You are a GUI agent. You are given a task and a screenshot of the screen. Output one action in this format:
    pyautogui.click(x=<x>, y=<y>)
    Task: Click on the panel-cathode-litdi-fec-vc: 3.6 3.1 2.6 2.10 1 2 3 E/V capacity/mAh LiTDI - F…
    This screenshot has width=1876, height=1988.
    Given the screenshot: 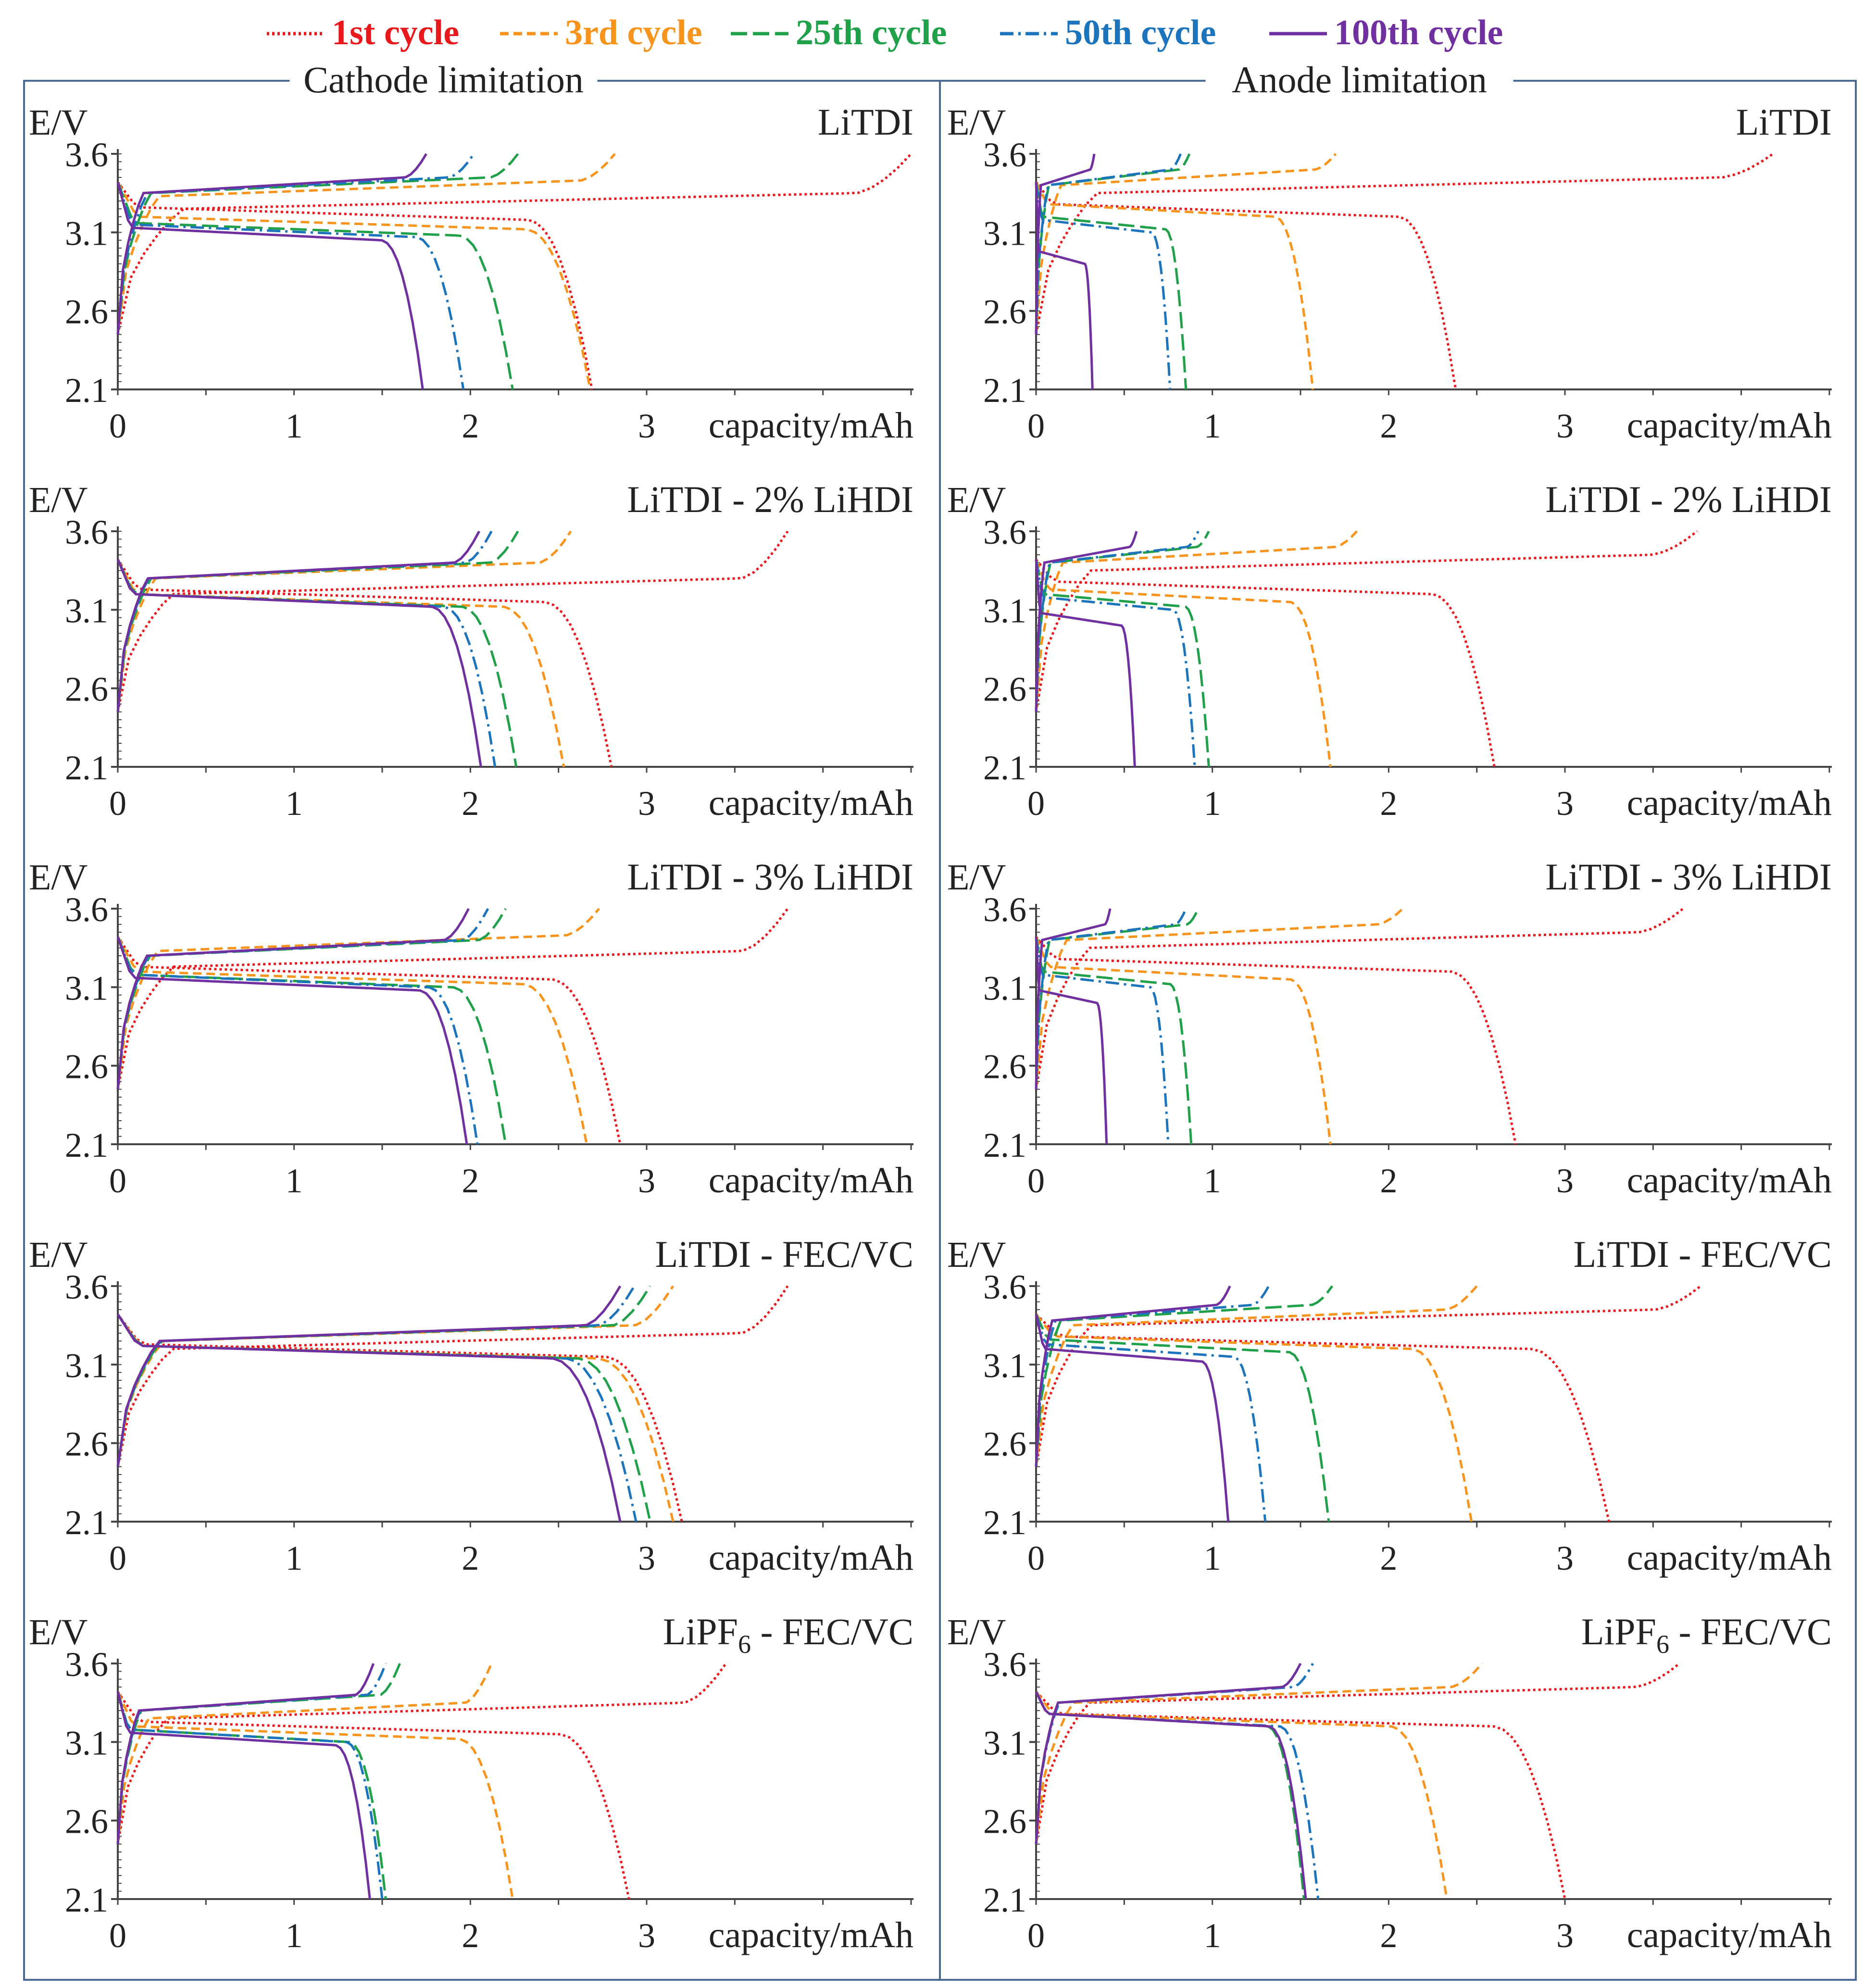 What is the action you would take?
    pyautogui.click(x=471, y=1405)
    